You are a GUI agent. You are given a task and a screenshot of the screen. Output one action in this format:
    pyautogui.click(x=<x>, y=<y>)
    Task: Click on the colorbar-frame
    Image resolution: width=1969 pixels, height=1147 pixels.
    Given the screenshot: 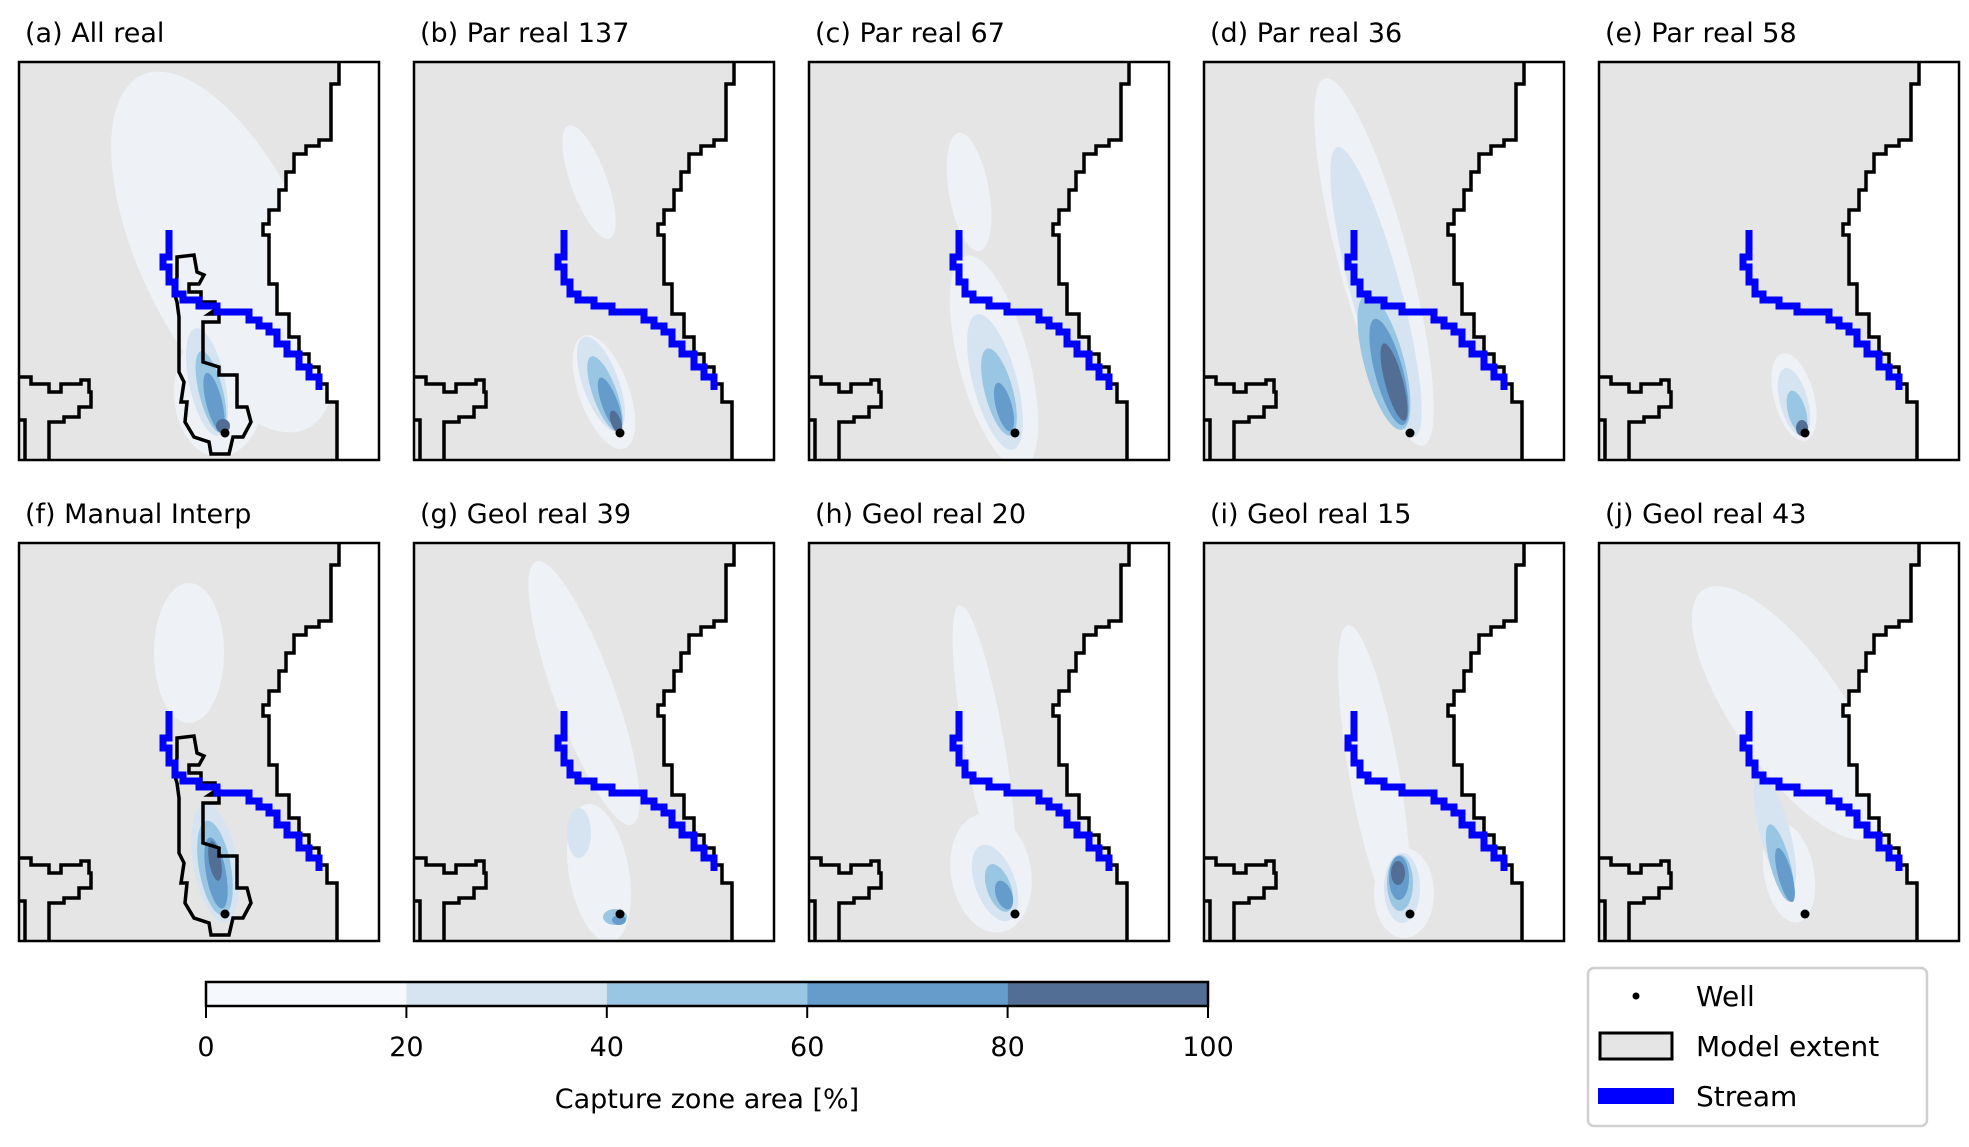 What is the action you would take?
    pyautogui.click(x=707, y=994)
    